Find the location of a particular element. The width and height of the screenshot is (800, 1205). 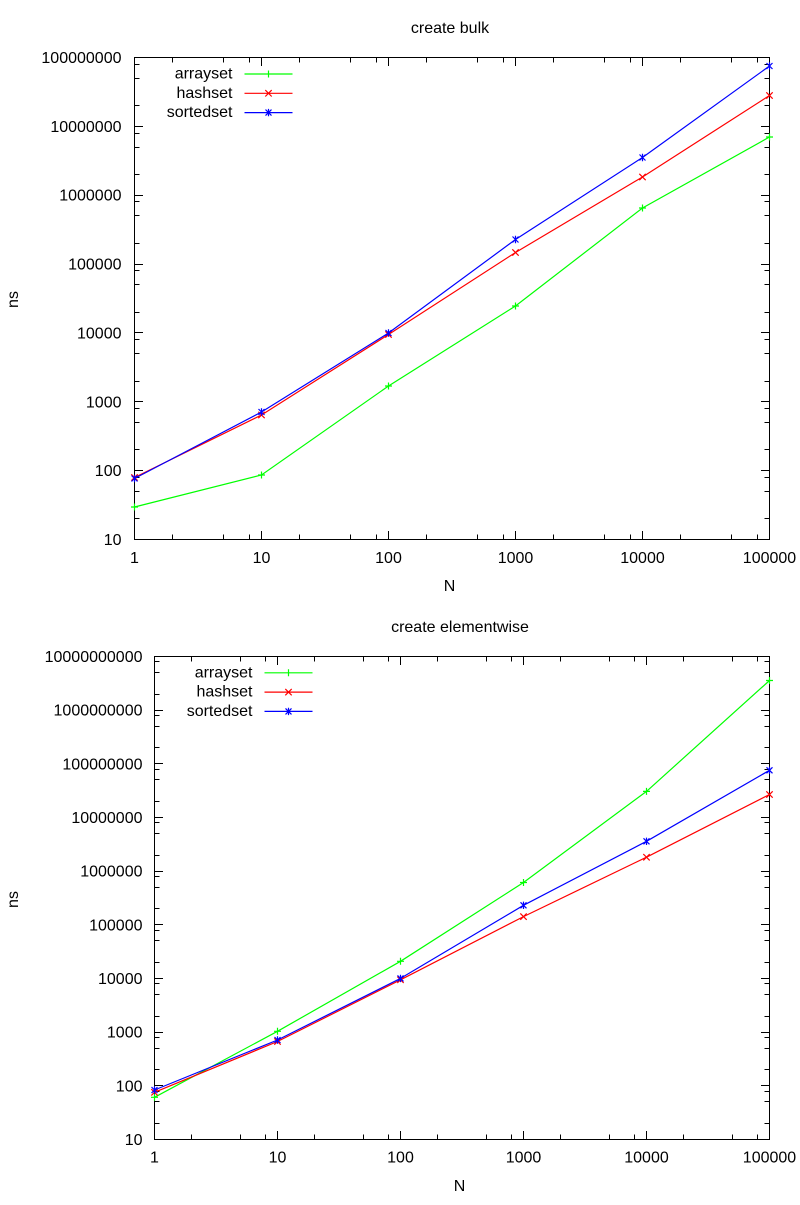

svg-text: create bulk is located at coordinates (450, 28).